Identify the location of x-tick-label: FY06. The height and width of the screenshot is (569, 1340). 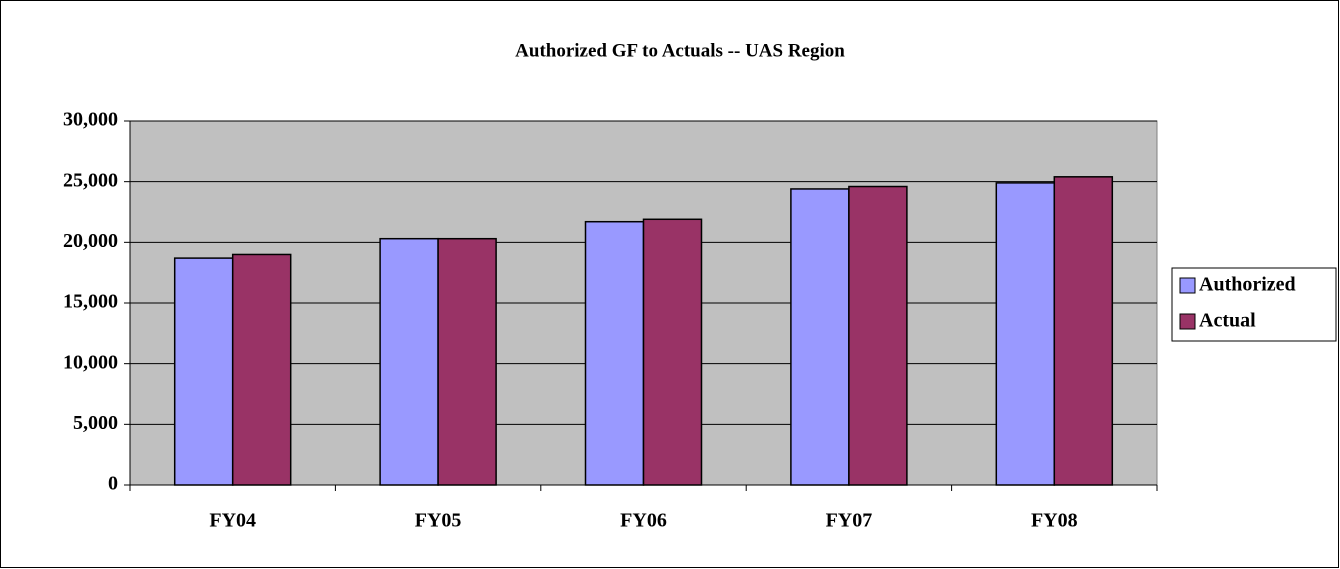
(643, 521).